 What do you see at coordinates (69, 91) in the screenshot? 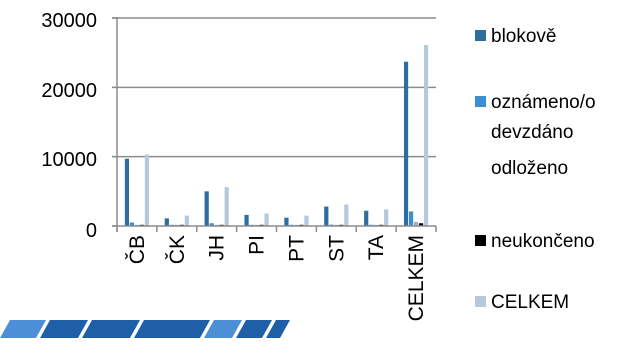
I see `y-tick-label: 20000` at bounding box center [69, 91].